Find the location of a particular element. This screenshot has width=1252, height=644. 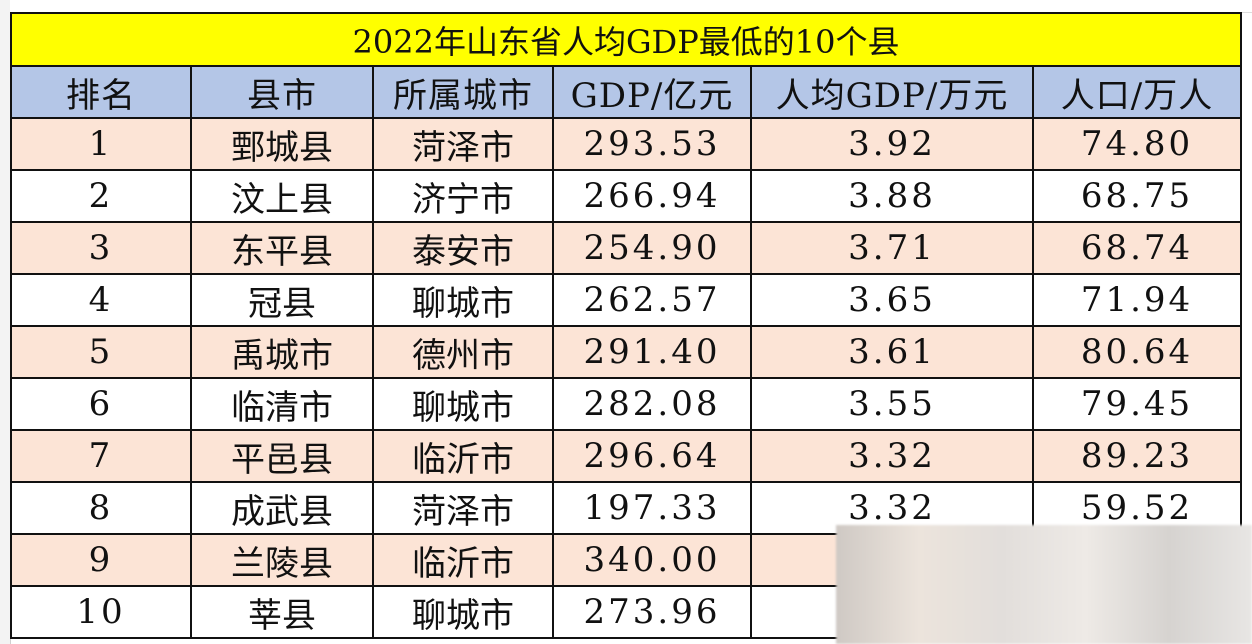

cell-city: 德州市 is located at coordinates (463, 352).